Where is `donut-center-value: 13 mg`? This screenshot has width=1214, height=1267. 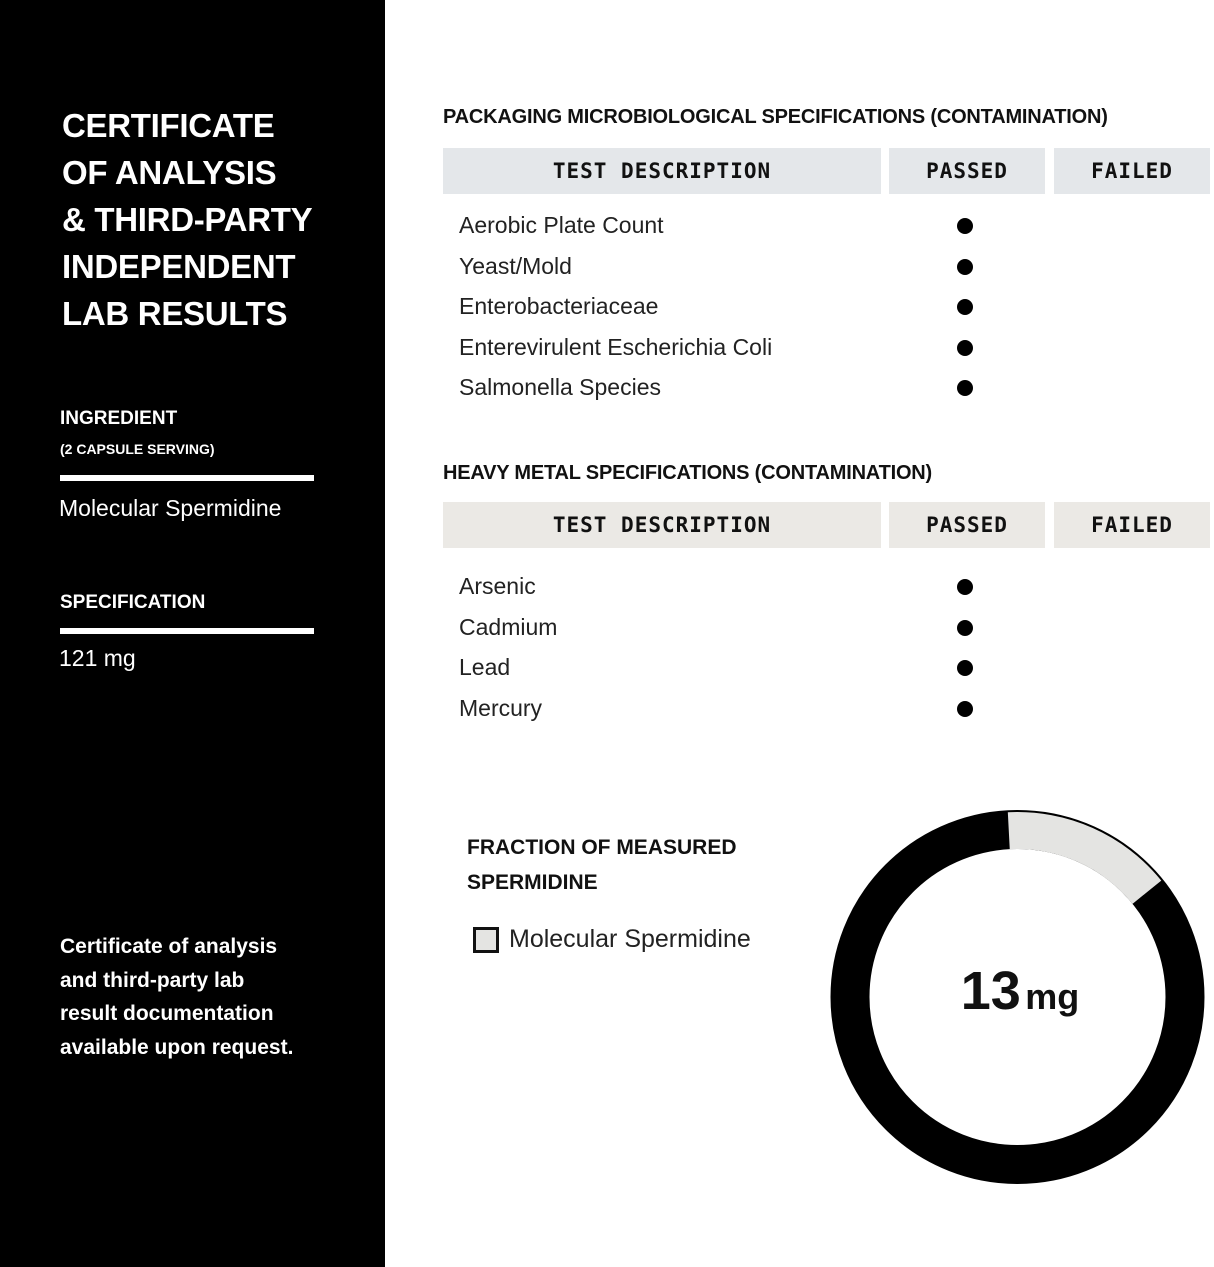 donut-center-value: 13 mg is located at coordinates (1020, 991).